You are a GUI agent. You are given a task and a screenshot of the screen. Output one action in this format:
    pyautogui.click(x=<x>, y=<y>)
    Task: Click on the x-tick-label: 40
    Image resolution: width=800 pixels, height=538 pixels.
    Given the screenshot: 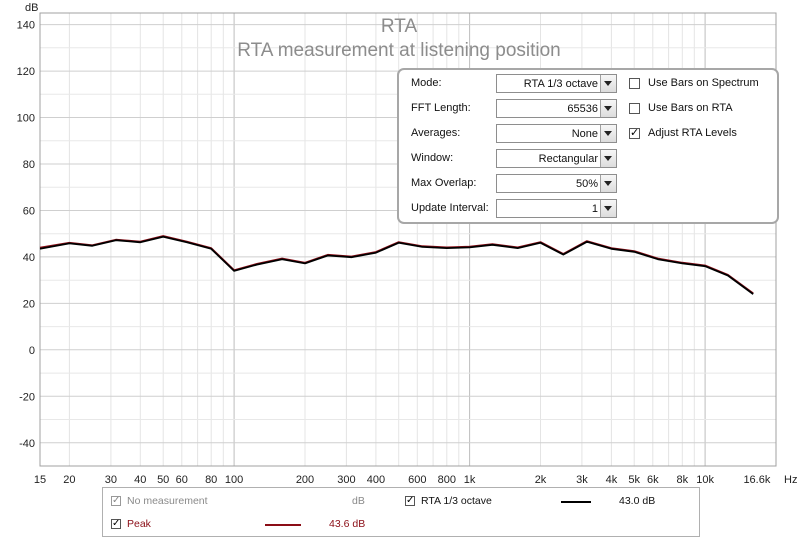 What is the action you would take?
    pyautogui.click(x=140, y=480)
    